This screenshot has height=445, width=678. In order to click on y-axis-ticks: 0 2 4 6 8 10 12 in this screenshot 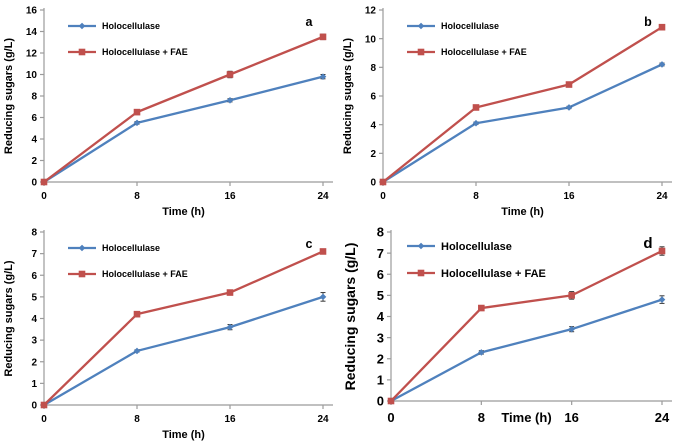, I will do `click(374, 97)`.